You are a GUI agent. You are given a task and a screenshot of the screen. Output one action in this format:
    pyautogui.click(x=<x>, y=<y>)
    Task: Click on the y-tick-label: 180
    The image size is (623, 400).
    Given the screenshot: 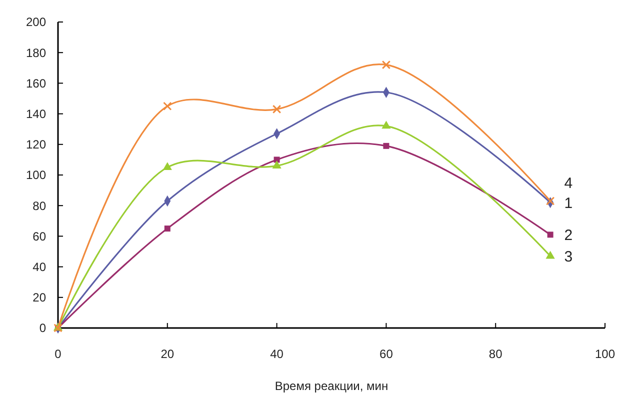 What is the action you would take?
    pyautogui.click(x=36, y=53)
    